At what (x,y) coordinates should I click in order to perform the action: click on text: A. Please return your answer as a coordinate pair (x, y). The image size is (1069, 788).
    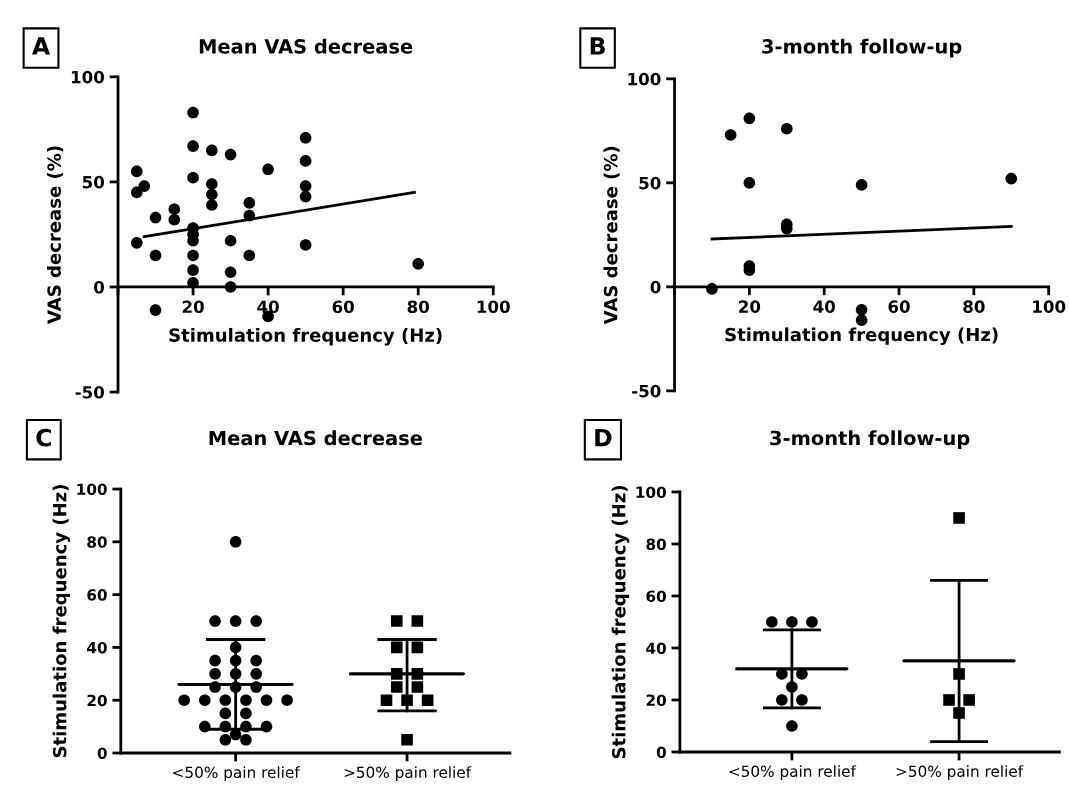
    Looking at the image, I should click on (41, 46).